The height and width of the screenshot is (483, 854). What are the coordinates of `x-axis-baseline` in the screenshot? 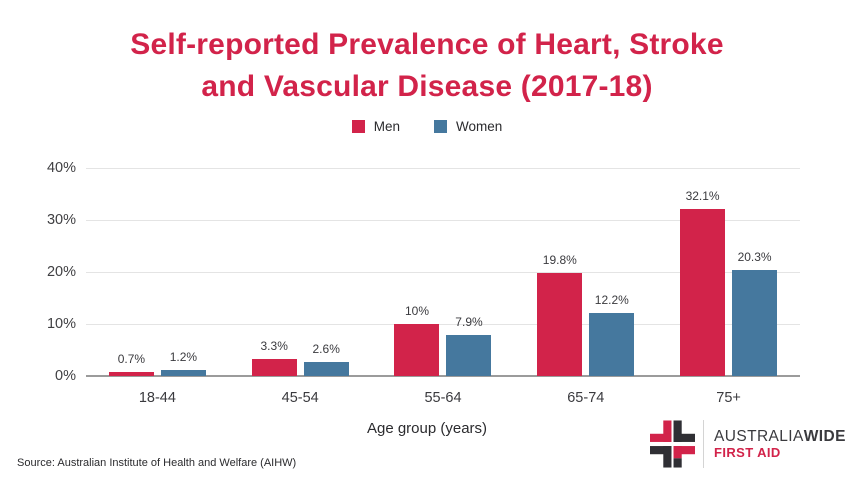 It's located at (443, 376).